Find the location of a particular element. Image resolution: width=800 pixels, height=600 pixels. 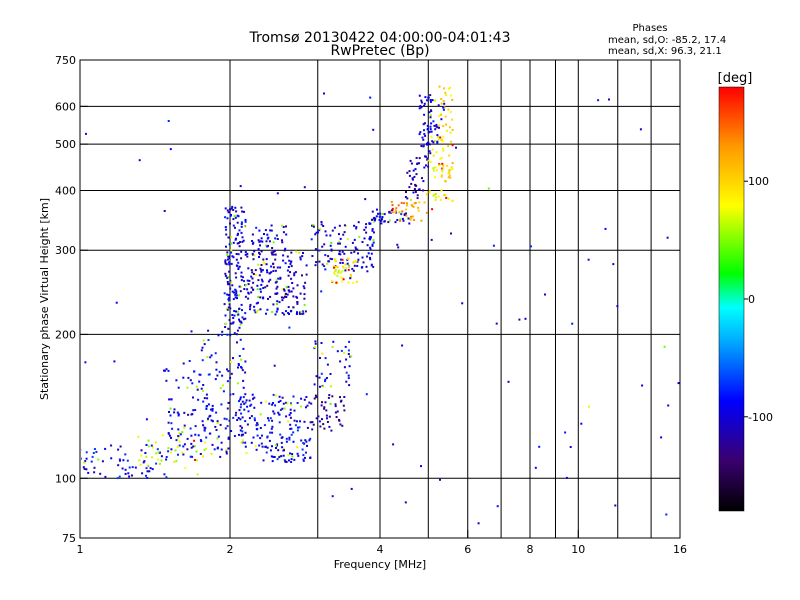

x-tick-label: 6 is located at coordinates (467, 549).